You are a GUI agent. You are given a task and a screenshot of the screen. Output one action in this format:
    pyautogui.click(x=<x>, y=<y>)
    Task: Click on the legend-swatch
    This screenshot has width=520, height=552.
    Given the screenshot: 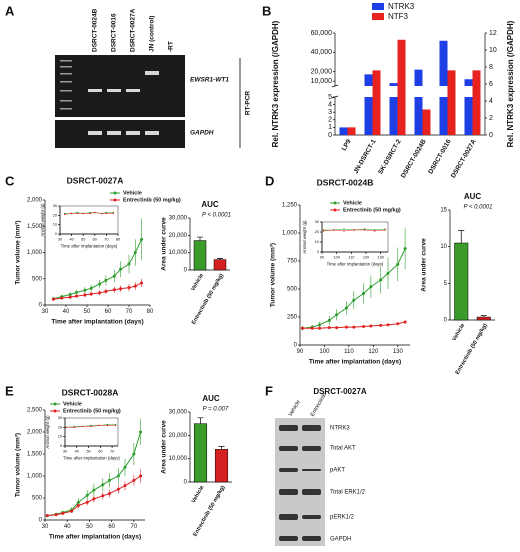 What is the action you would take?
    pyautogui.click(x=378, y=6)
    